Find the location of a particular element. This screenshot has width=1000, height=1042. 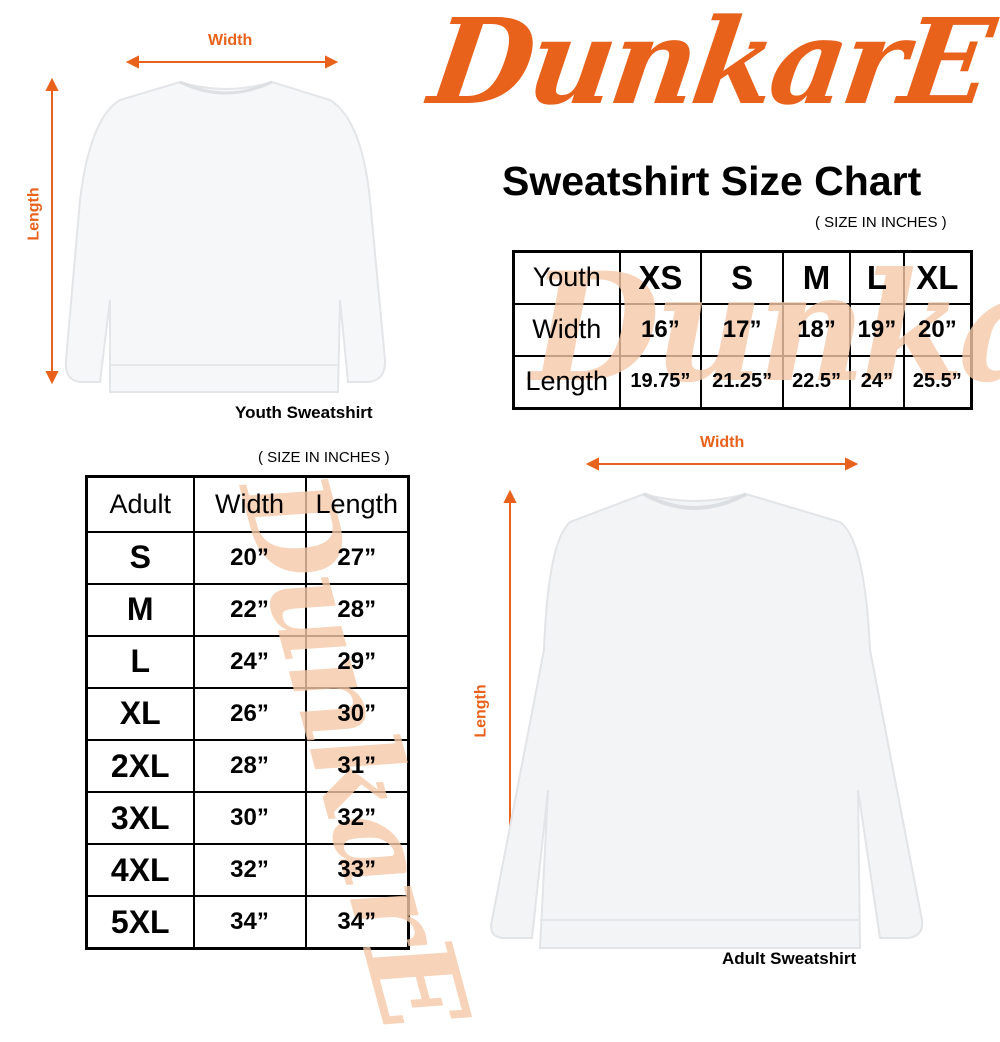

size-label: M is located at coordinates (140, 609).